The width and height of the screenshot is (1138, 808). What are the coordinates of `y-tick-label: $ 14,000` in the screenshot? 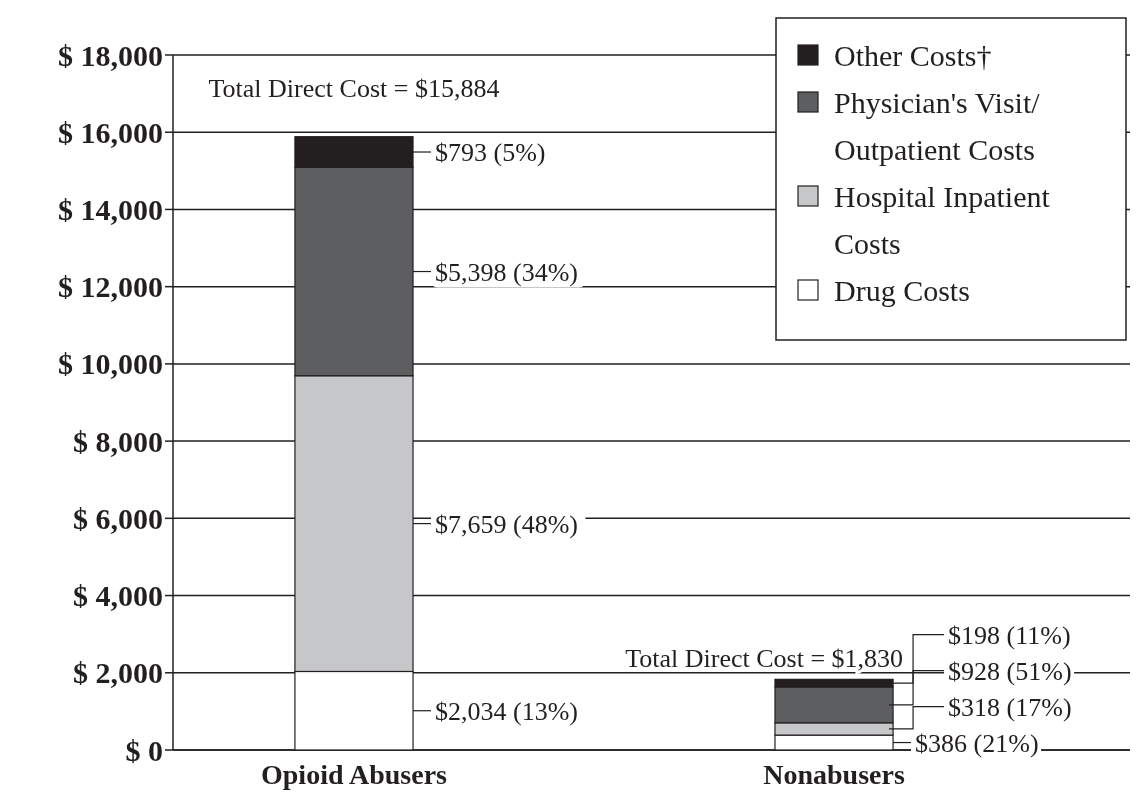 It's located at (110, 209).